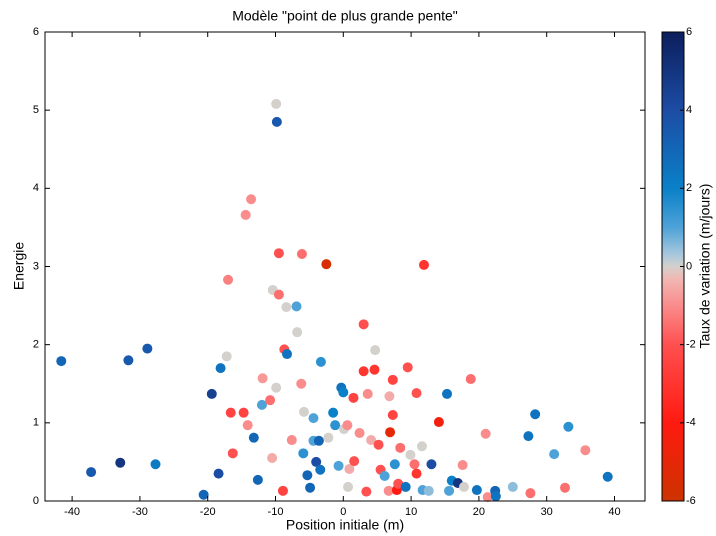 This screenshot has height=536, width=716. What do you see at coordinates (689, 32) in the screenshot?
I see `colorbar-tick-label: 6` at bounding box center [689, 32].